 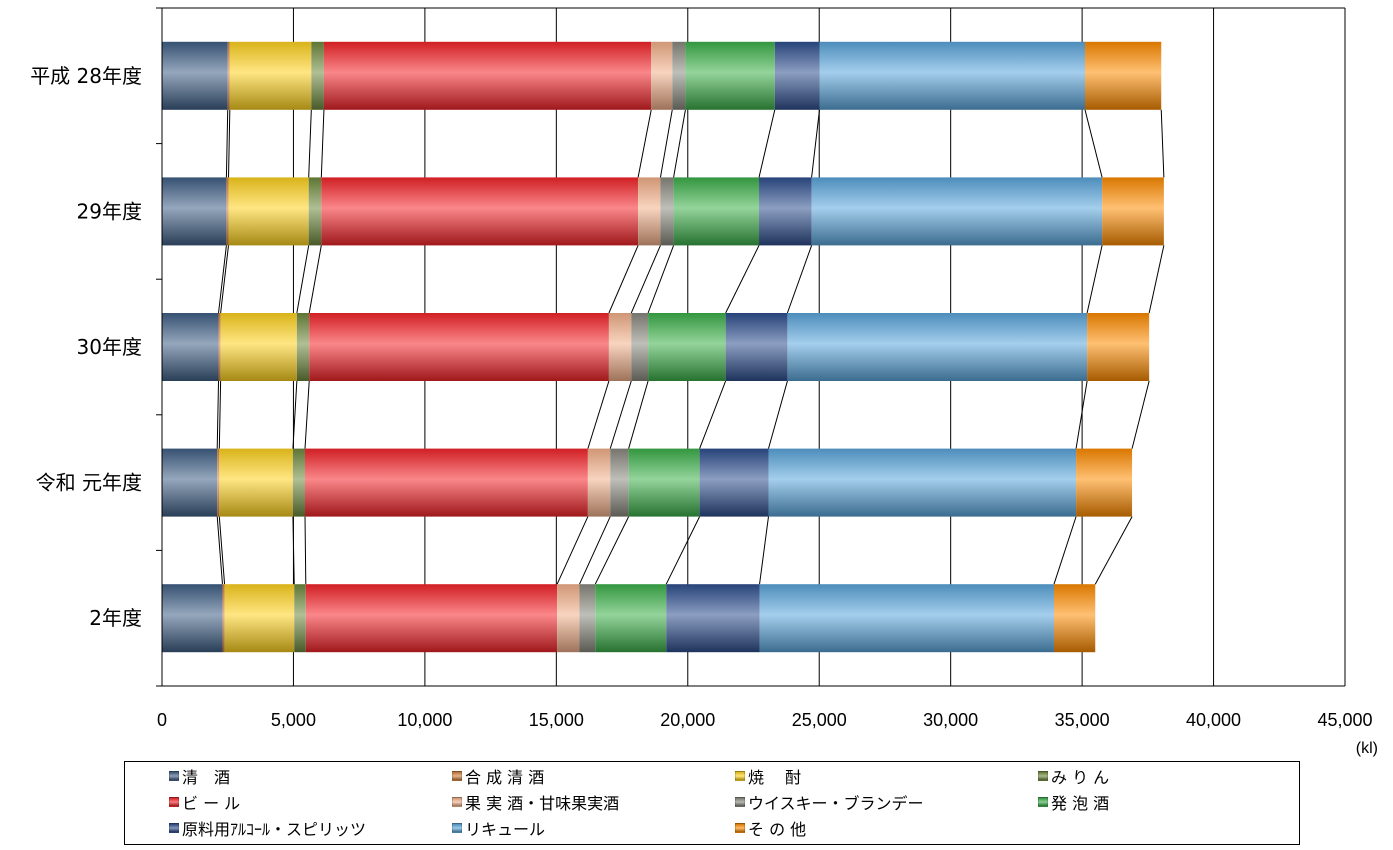 I want to click on legend-item: み り ん, so click(x=1073, y=776).